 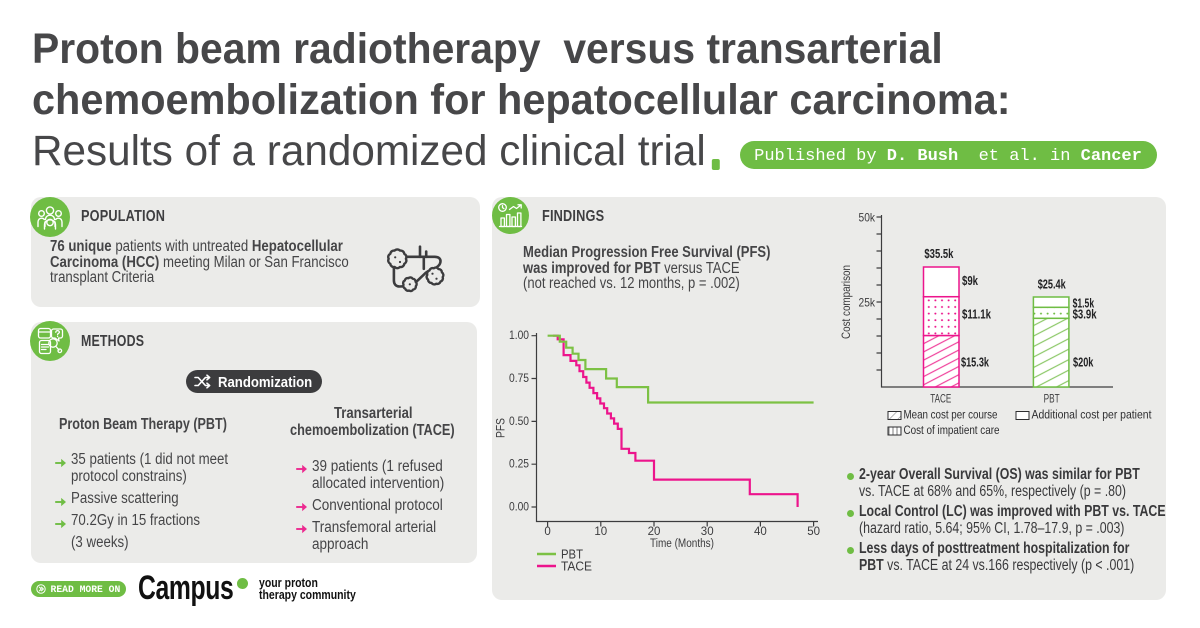 I want to click on svg-text: 20, so click(x=654, y=532).